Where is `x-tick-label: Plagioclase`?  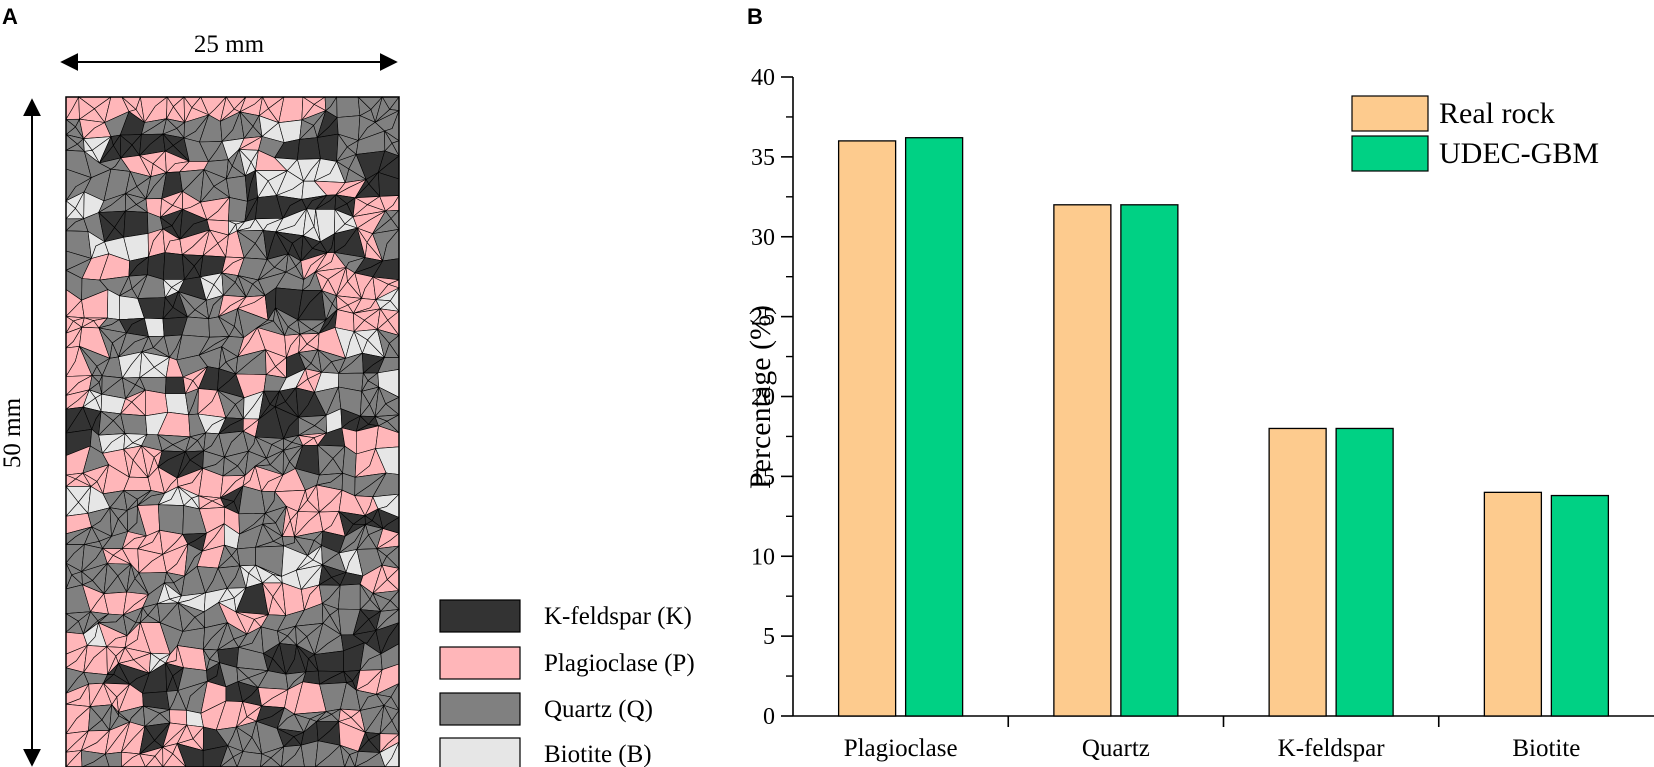
x-tick-label: Plagioclase is located at coordinates (901, 748).